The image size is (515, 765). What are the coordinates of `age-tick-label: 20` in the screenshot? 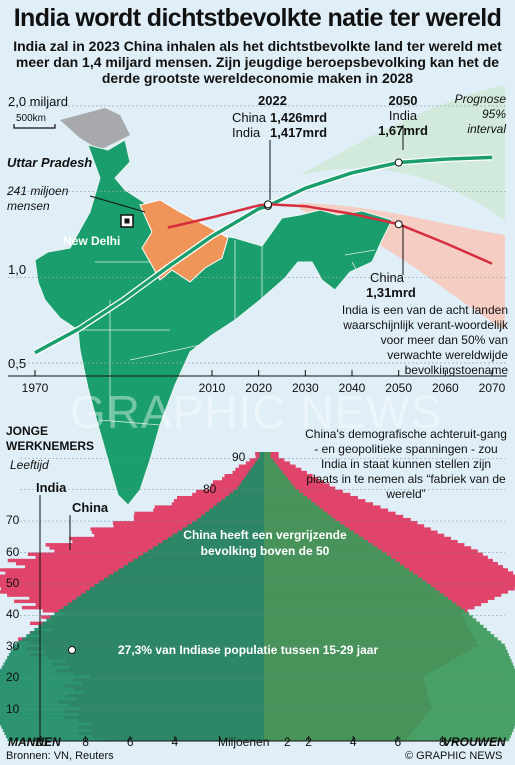 It's located at (13, 677).